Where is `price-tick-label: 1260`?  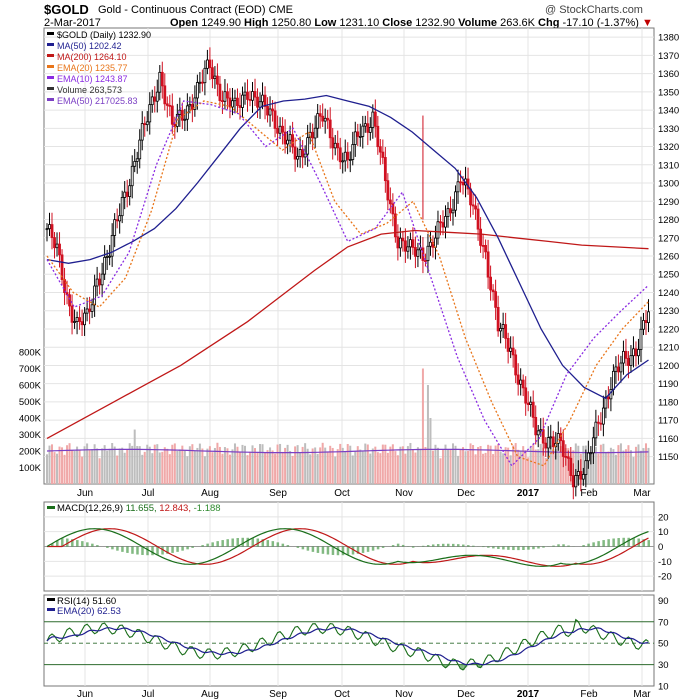
price-tick-label: 1260 is located at coordinates (668, 257).